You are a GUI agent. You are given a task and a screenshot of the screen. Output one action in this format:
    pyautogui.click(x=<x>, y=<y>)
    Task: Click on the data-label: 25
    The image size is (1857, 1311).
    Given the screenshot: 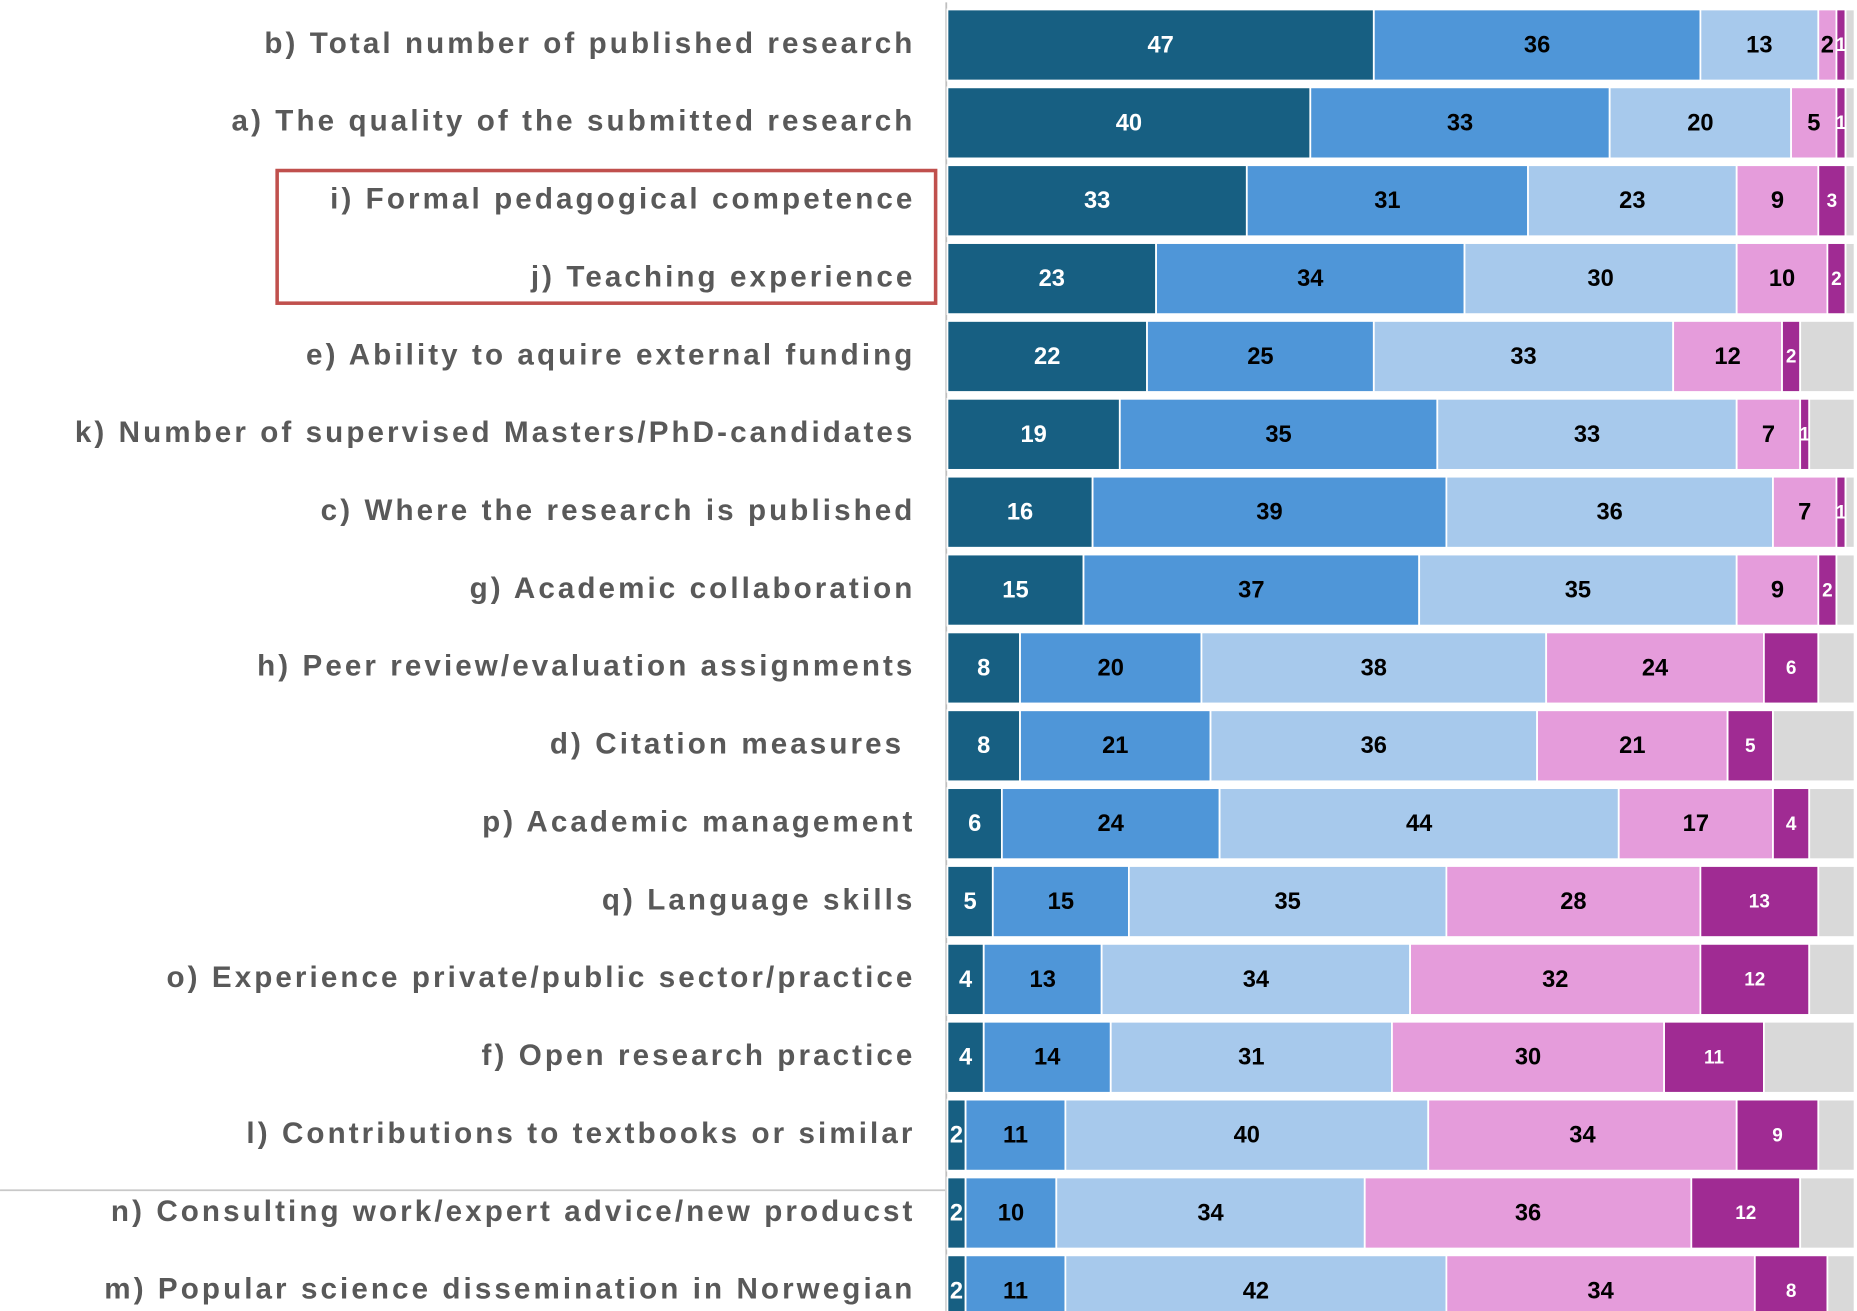 What is the action you would take?
    pyautogui.click(x=1260, y=357)
    